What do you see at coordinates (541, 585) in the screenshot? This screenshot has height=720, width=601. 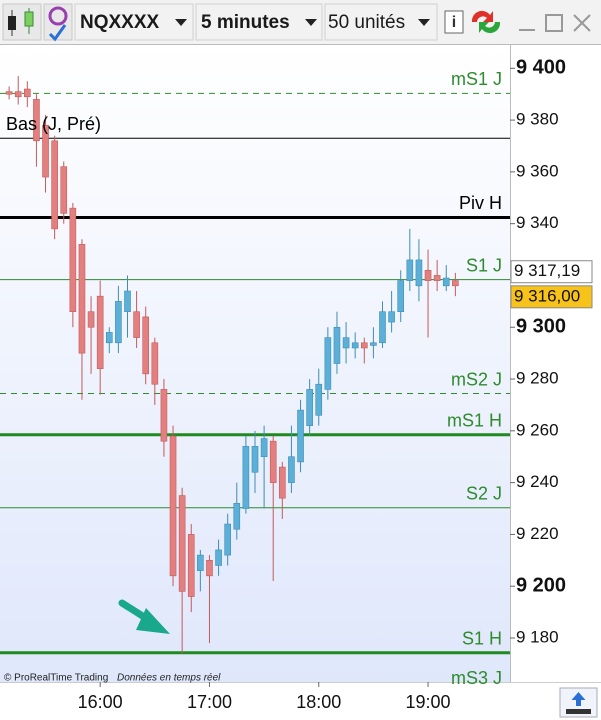 I see `y-tick-label: 9 200` at bounding box center [541, 585].